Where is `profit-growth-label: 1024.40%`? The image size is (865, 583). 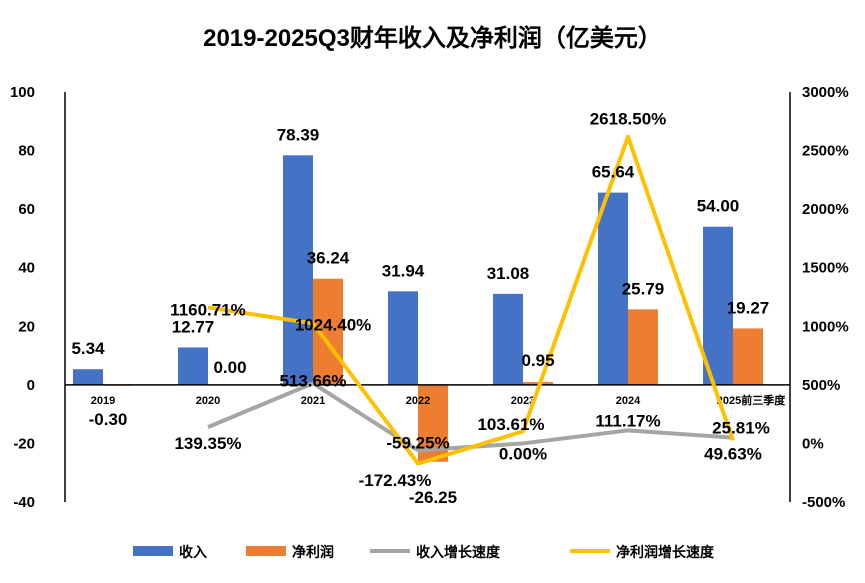
profit-growth-label: 1024.40% is located at coordinates (333, 324).